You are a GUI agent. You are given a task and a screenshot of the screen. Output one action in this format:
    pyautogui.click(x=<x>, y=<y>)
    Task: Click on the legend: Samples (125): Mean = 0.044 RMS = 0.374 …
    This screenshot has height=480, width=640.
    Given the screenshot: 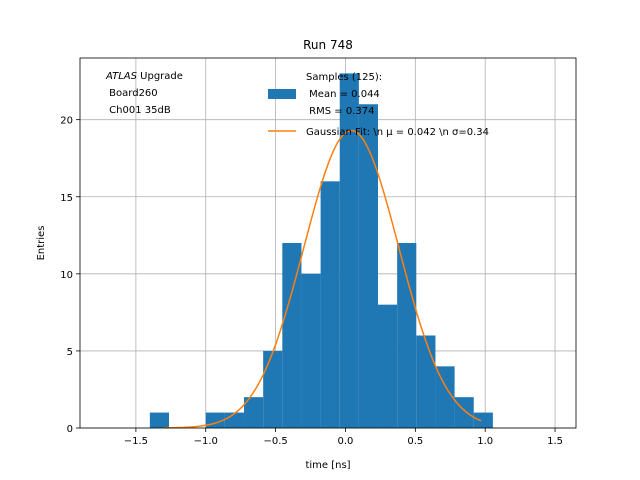 What is the action you would take?
    pyautogui.click(x=378, y=105)
    